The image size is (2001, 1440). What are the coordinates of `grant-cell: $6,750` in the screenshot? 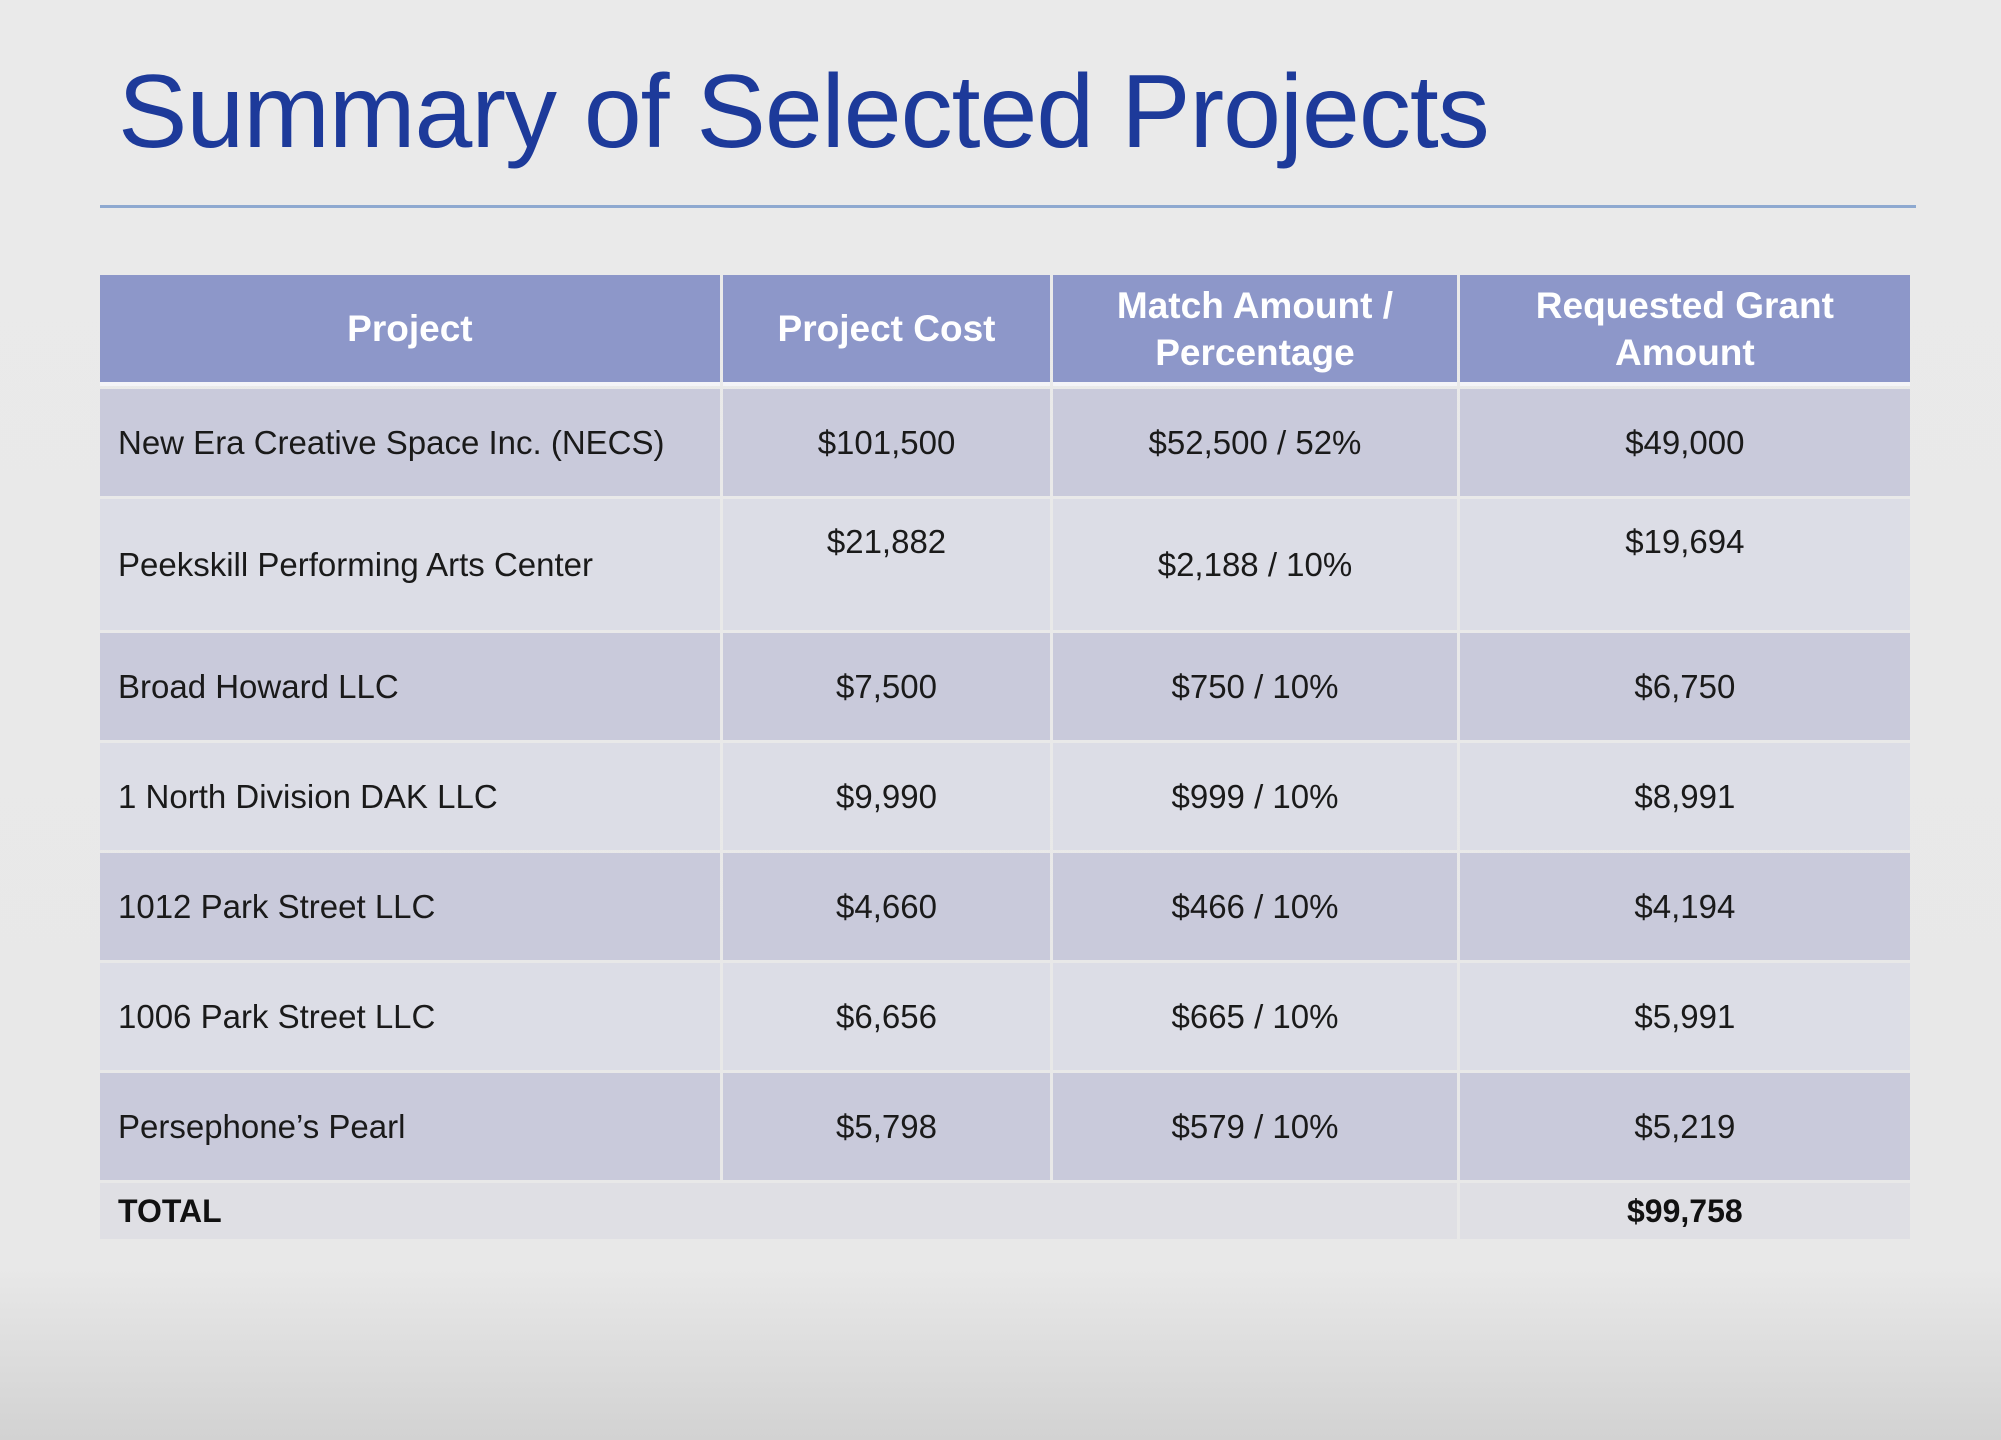 It's located at (1684, 686).